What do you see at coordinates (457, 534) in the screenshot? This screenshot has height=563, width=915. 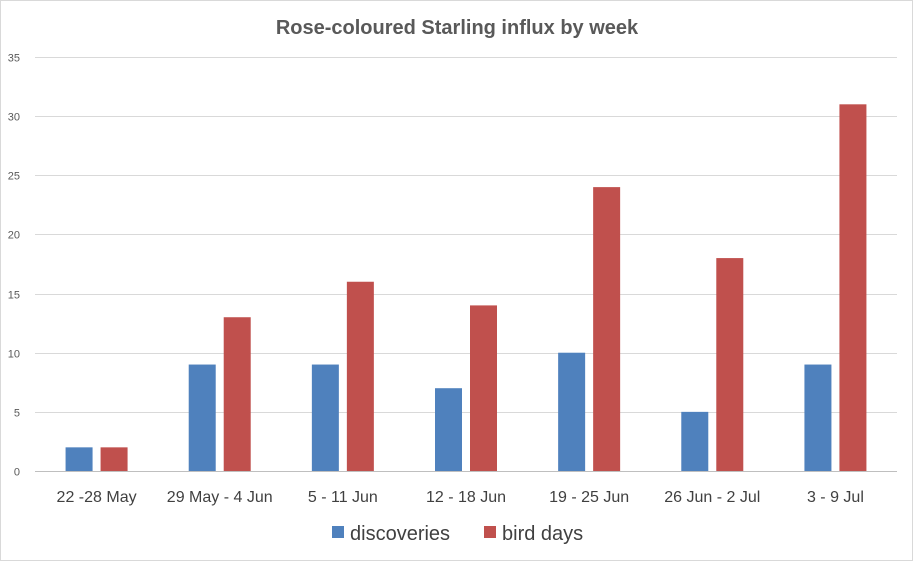 I see `legend: discoveries bird days` at bounding box center [457, 534].